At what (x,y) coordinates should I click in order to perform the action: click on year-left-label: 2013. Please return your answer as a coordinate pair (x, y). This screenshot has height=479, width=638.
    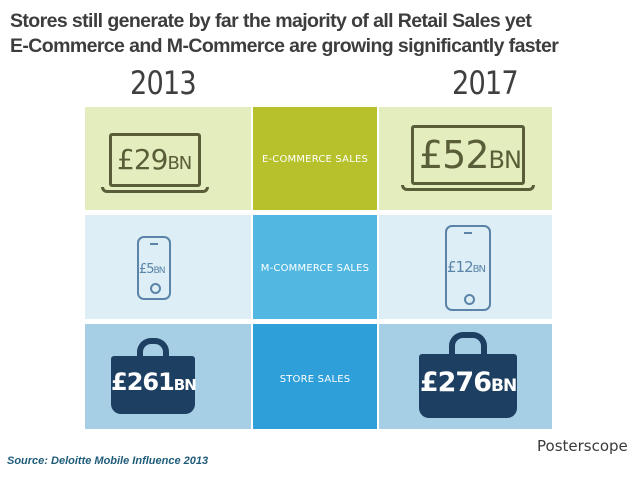
    Looking at the image, I should click on (163, 83).